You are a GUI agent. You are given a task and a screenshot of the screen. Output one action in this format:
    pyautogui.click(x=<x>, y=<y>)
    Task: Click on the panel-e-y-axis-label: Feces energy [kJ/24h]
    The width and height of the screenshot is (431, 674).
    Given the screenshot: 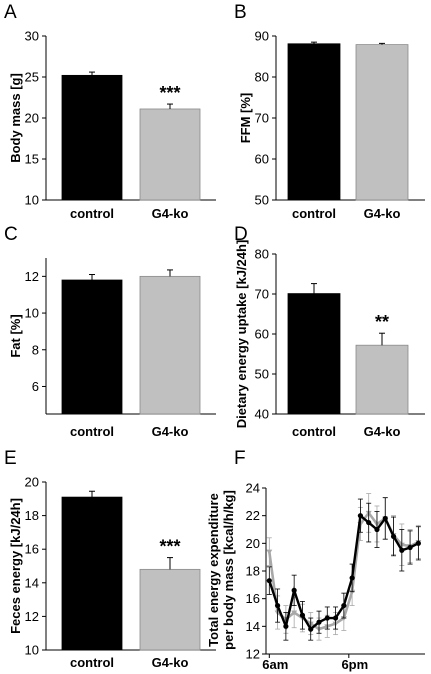 What is the action you would take?
    pyautogui.click(x=15, y=566)
    